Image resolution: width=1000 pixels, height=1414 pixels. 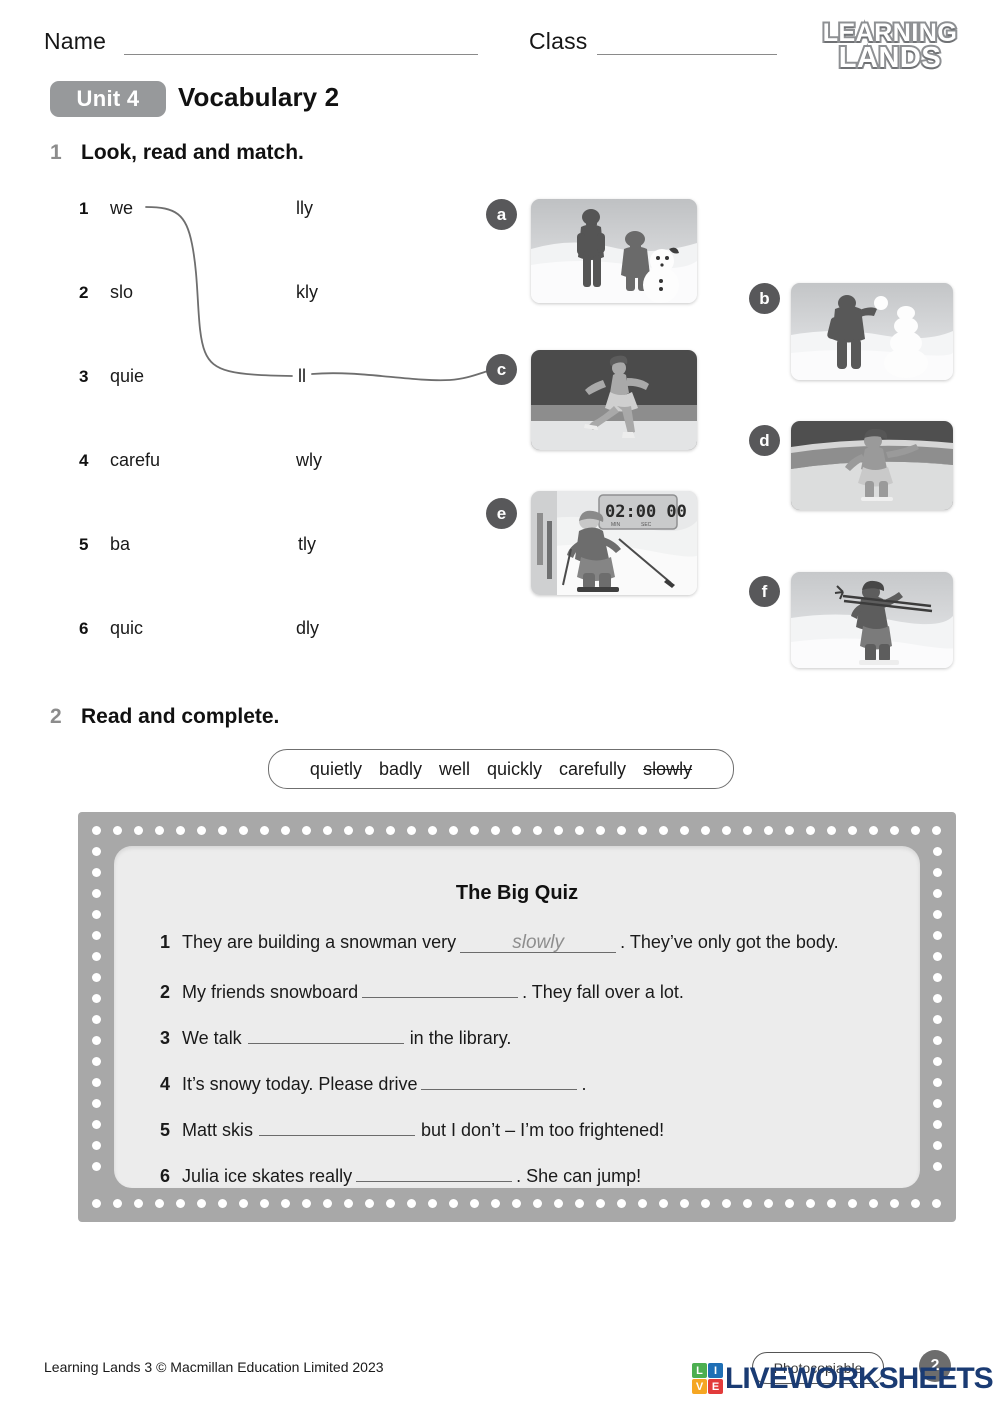 I want to click on picture-badge-d: d, so click(x=764, y=440).